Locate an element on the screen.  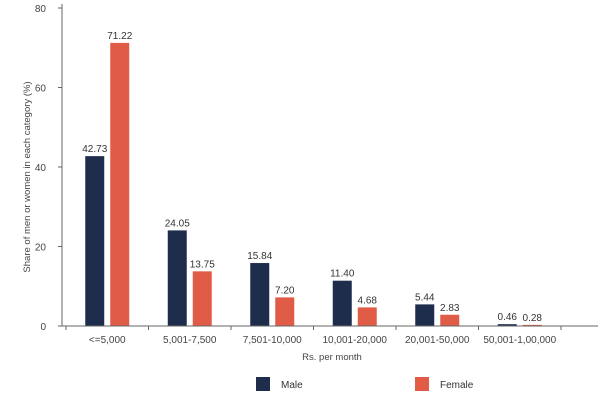
y-axis: 0 20 40 60 80 is located at coordinates (49, 168).